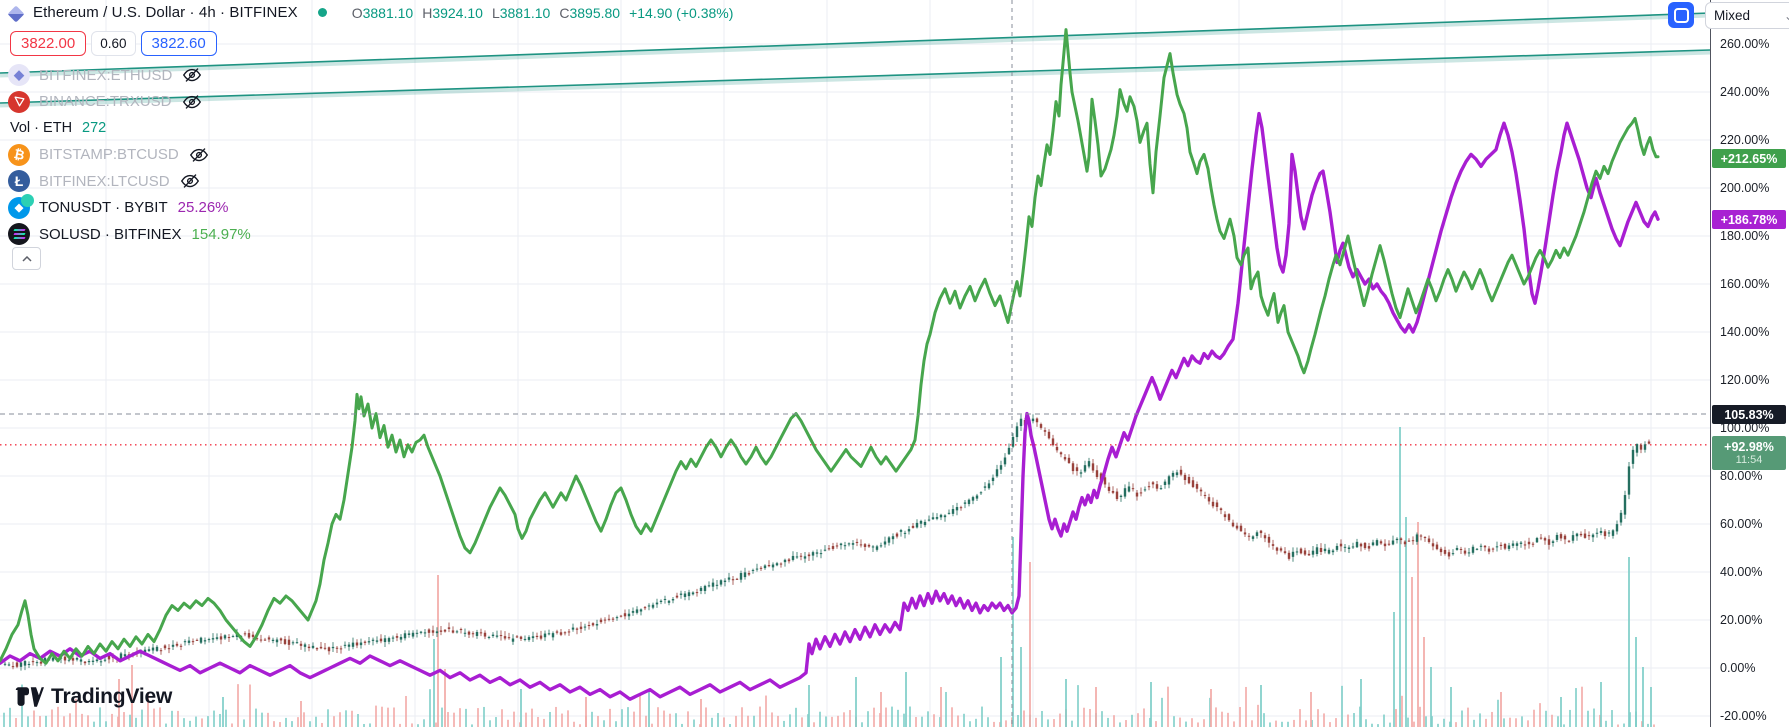  I want to click on price-axis-label: 100.00%, so click(1745, 428).